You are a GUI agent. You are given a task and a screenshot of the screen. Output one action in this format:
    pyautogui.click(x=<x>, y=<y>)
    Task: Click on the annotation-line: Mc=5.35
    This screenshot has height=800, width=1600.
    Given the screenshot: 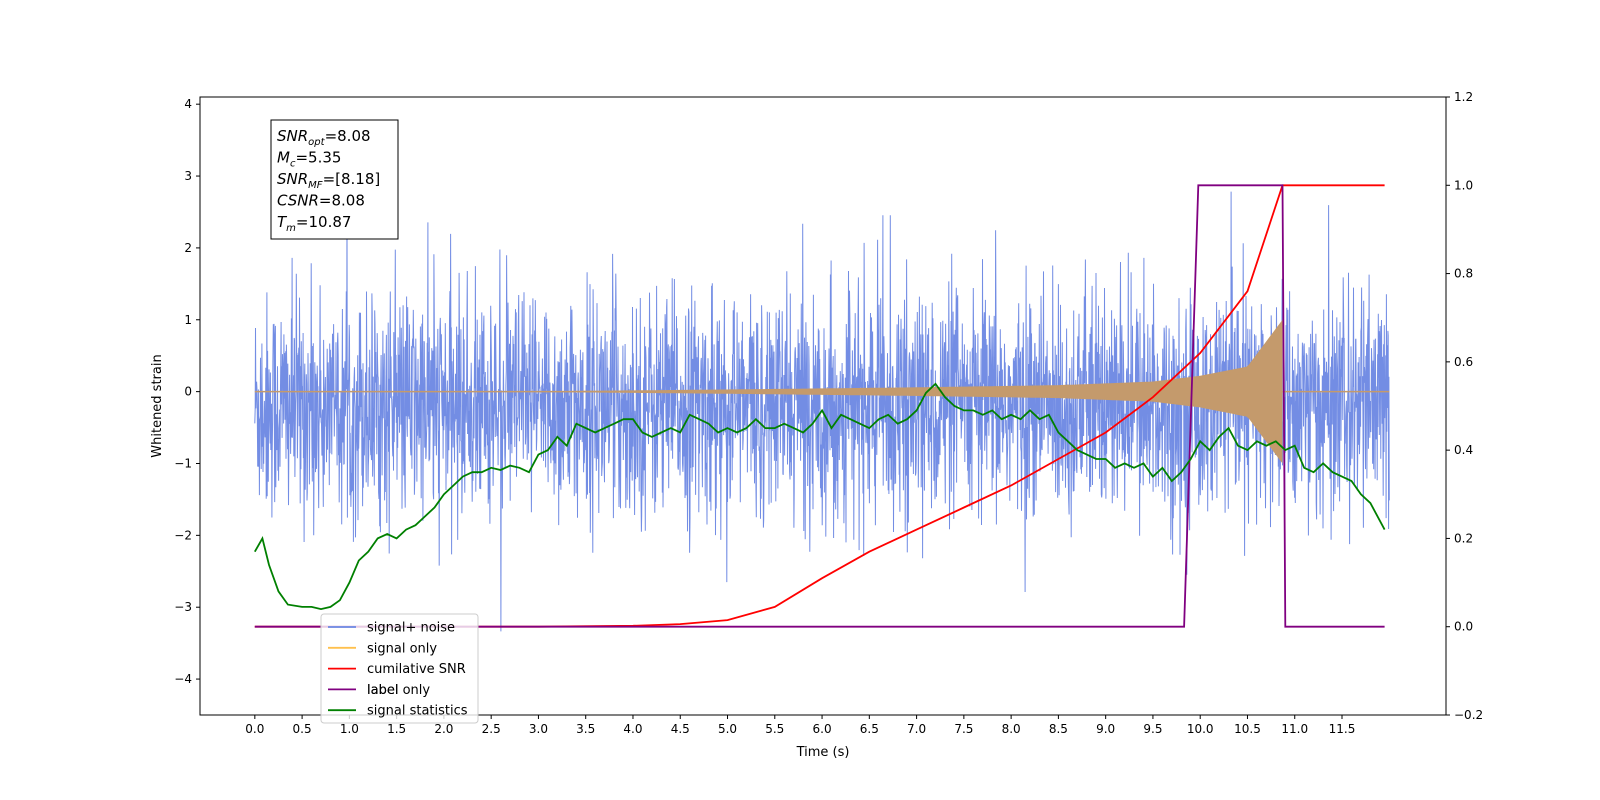 What is the action you would take?
    pyautogui.click(x=309, y=159)
    